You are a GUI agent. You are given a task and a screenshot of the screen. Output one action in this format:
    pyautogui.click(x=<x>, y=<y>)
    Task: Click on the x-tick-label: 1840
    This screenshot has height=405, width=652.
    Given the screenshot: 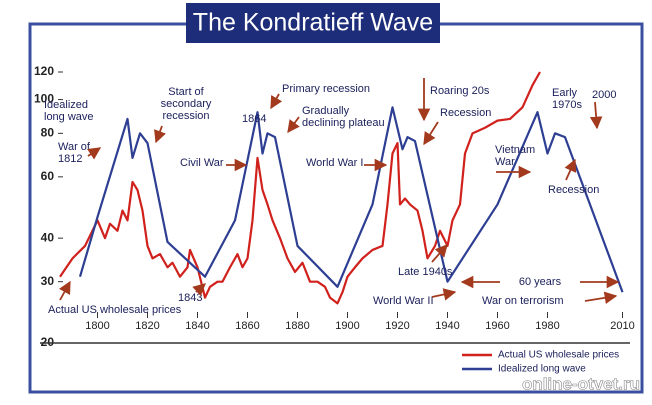 What is the action you would take?
    pyautogui.click(x=197, y=326)
    